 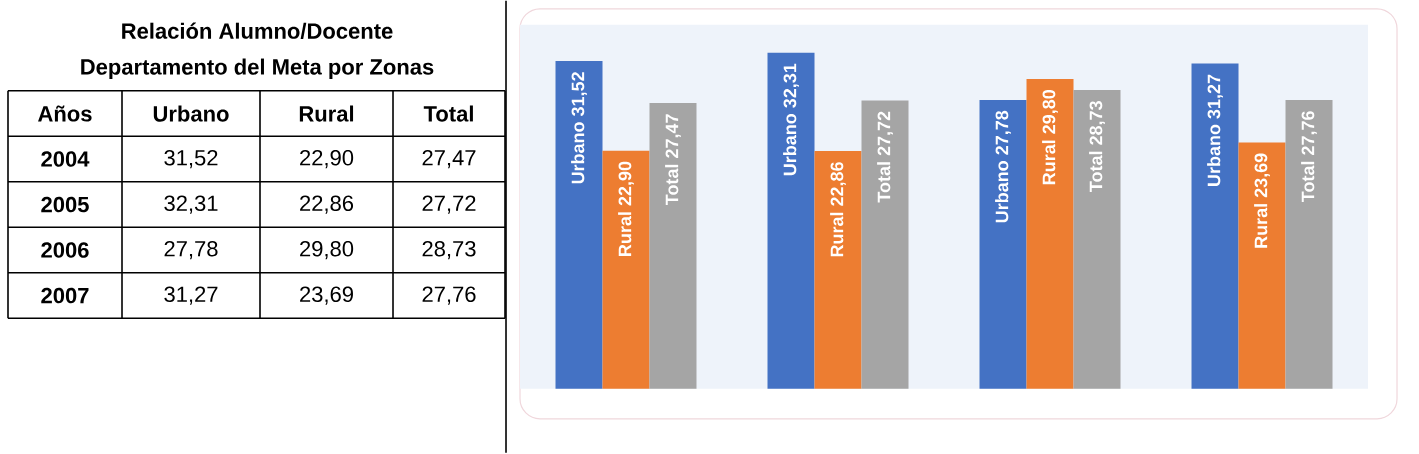 What do you see at coordinates (191, 159) in the screenshot?
I see `text: 31,52` at bounding box center [191, 159].